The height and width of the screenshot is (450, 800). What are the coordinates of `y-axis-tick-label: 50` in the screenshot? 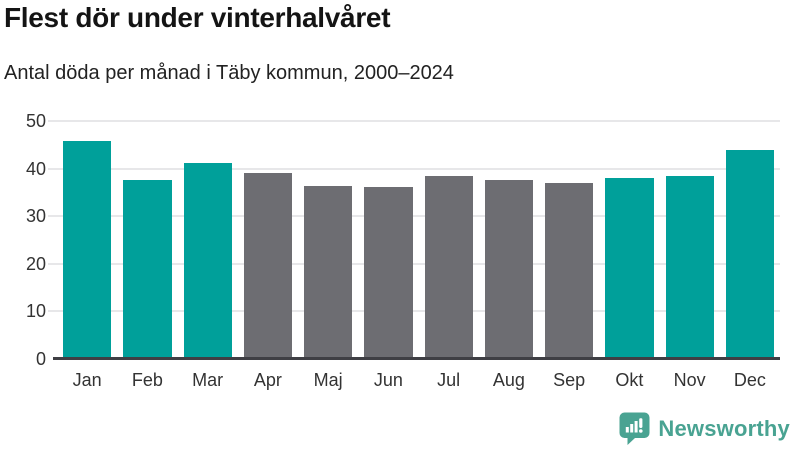 It's located at (35, 121).